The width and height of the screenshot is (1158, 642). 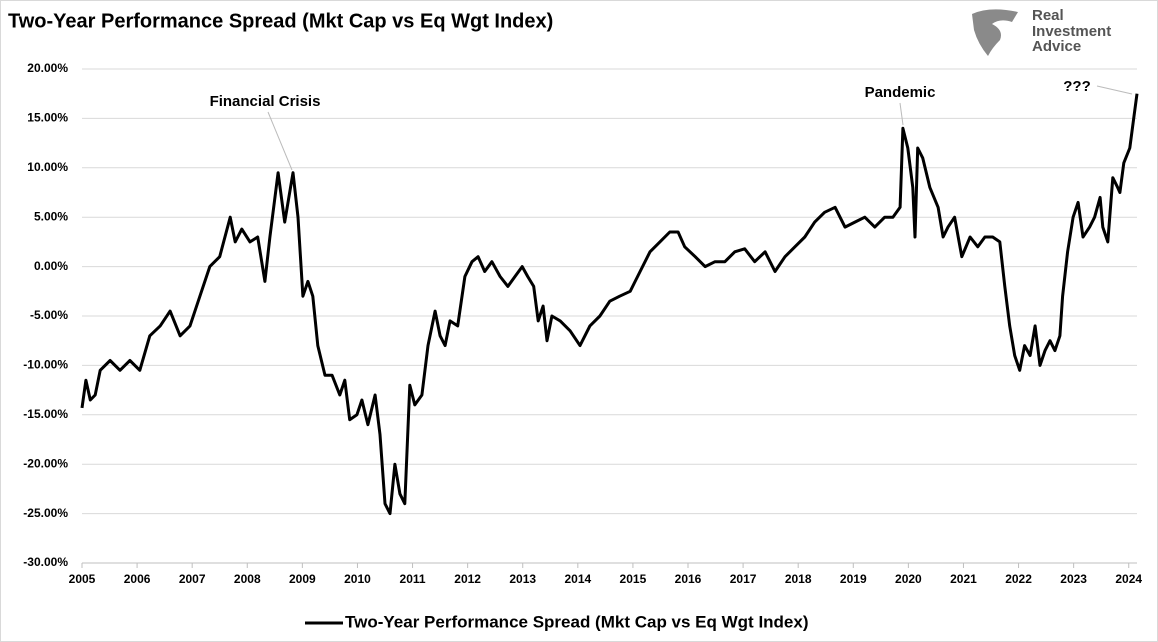 What do you see at coordinates (45, 365) in the screenshot?
I see `y-tick-label: -10.00%` at bounding box center [45, 365].